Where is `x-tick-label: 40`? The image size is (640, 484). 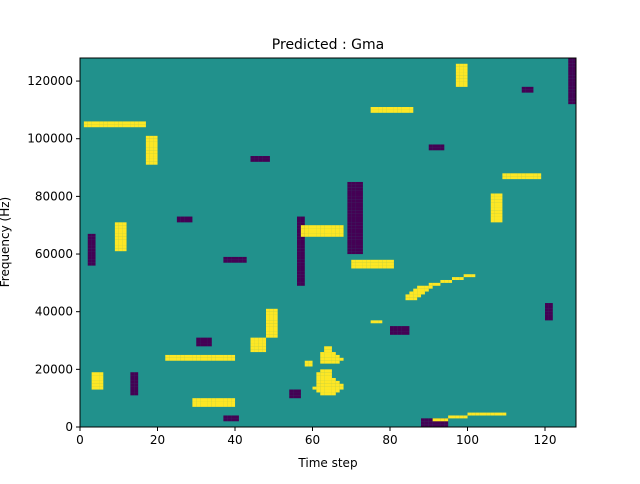
x-tick-label: 40 is located at coordinates (234, 440).